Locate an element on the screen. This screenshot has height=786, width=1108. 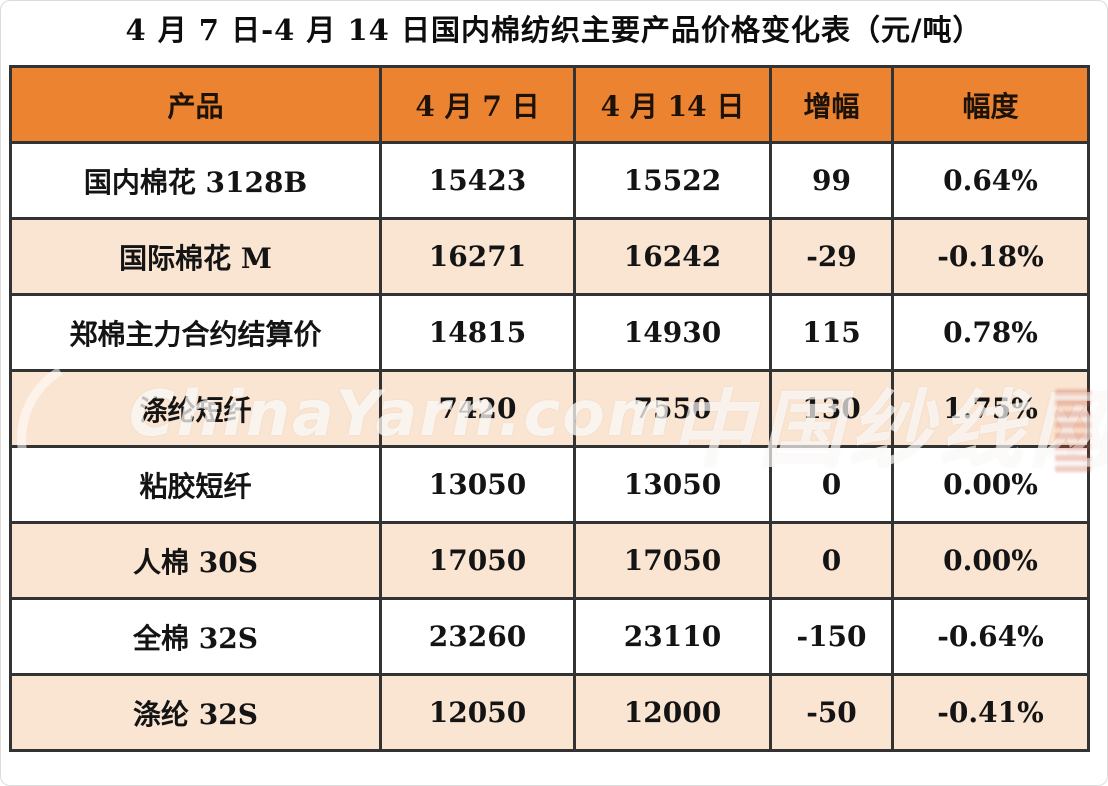
product-cell: 国内棉花 3128B is located at coordinates (195, 180).